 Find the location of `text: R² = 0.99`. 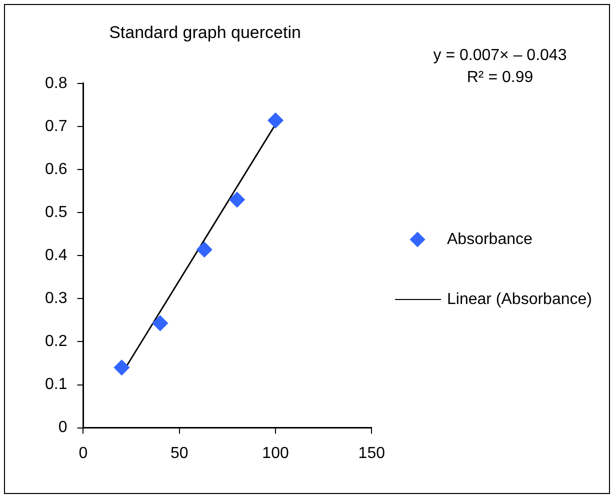

text: R² = 0.99 is located at coordinates (500, 78).